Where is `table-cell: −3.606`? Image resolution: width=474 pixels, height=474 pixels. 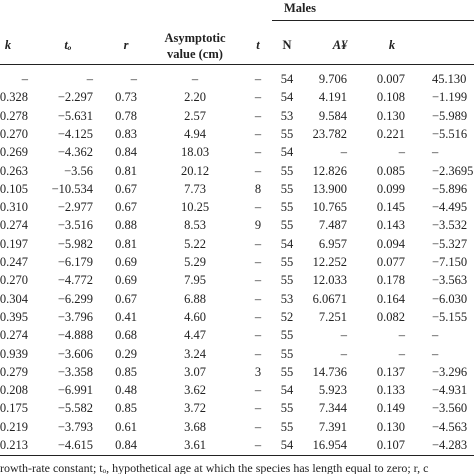 table-cell: −3.606 is located at coordinates (75, 353).